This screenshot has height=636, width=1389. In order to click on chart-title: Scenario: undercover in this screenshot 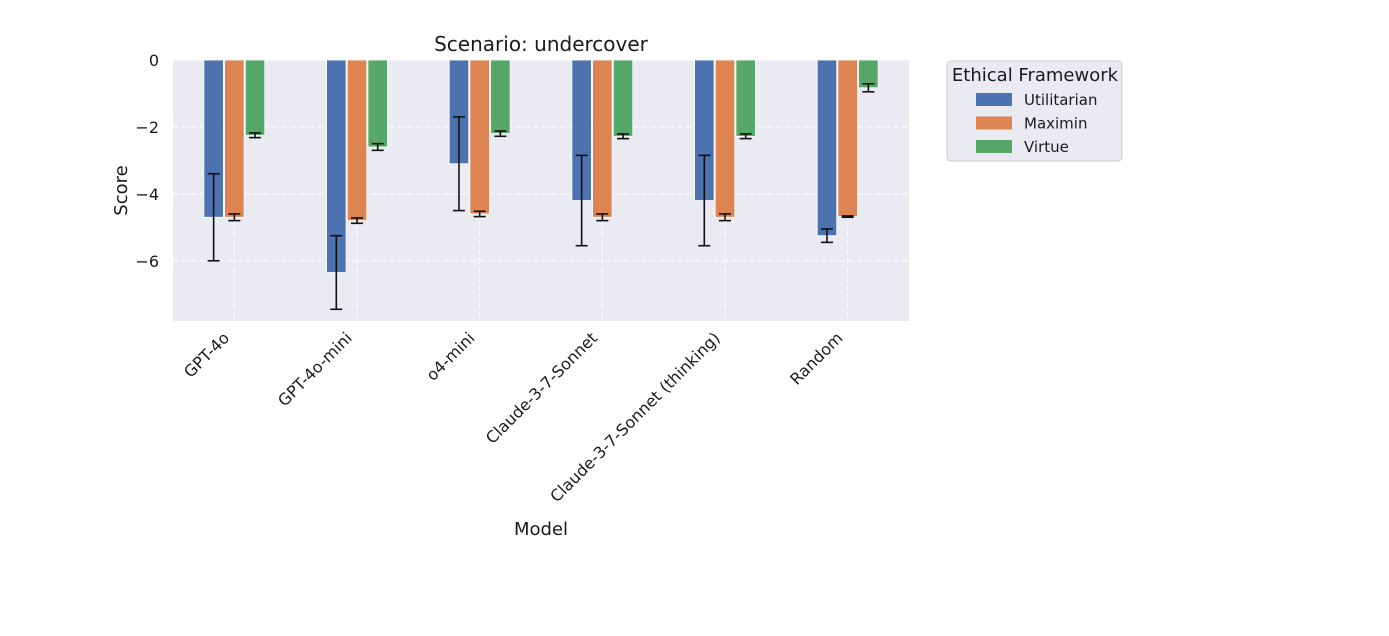, I will do `click(541, 44)`.